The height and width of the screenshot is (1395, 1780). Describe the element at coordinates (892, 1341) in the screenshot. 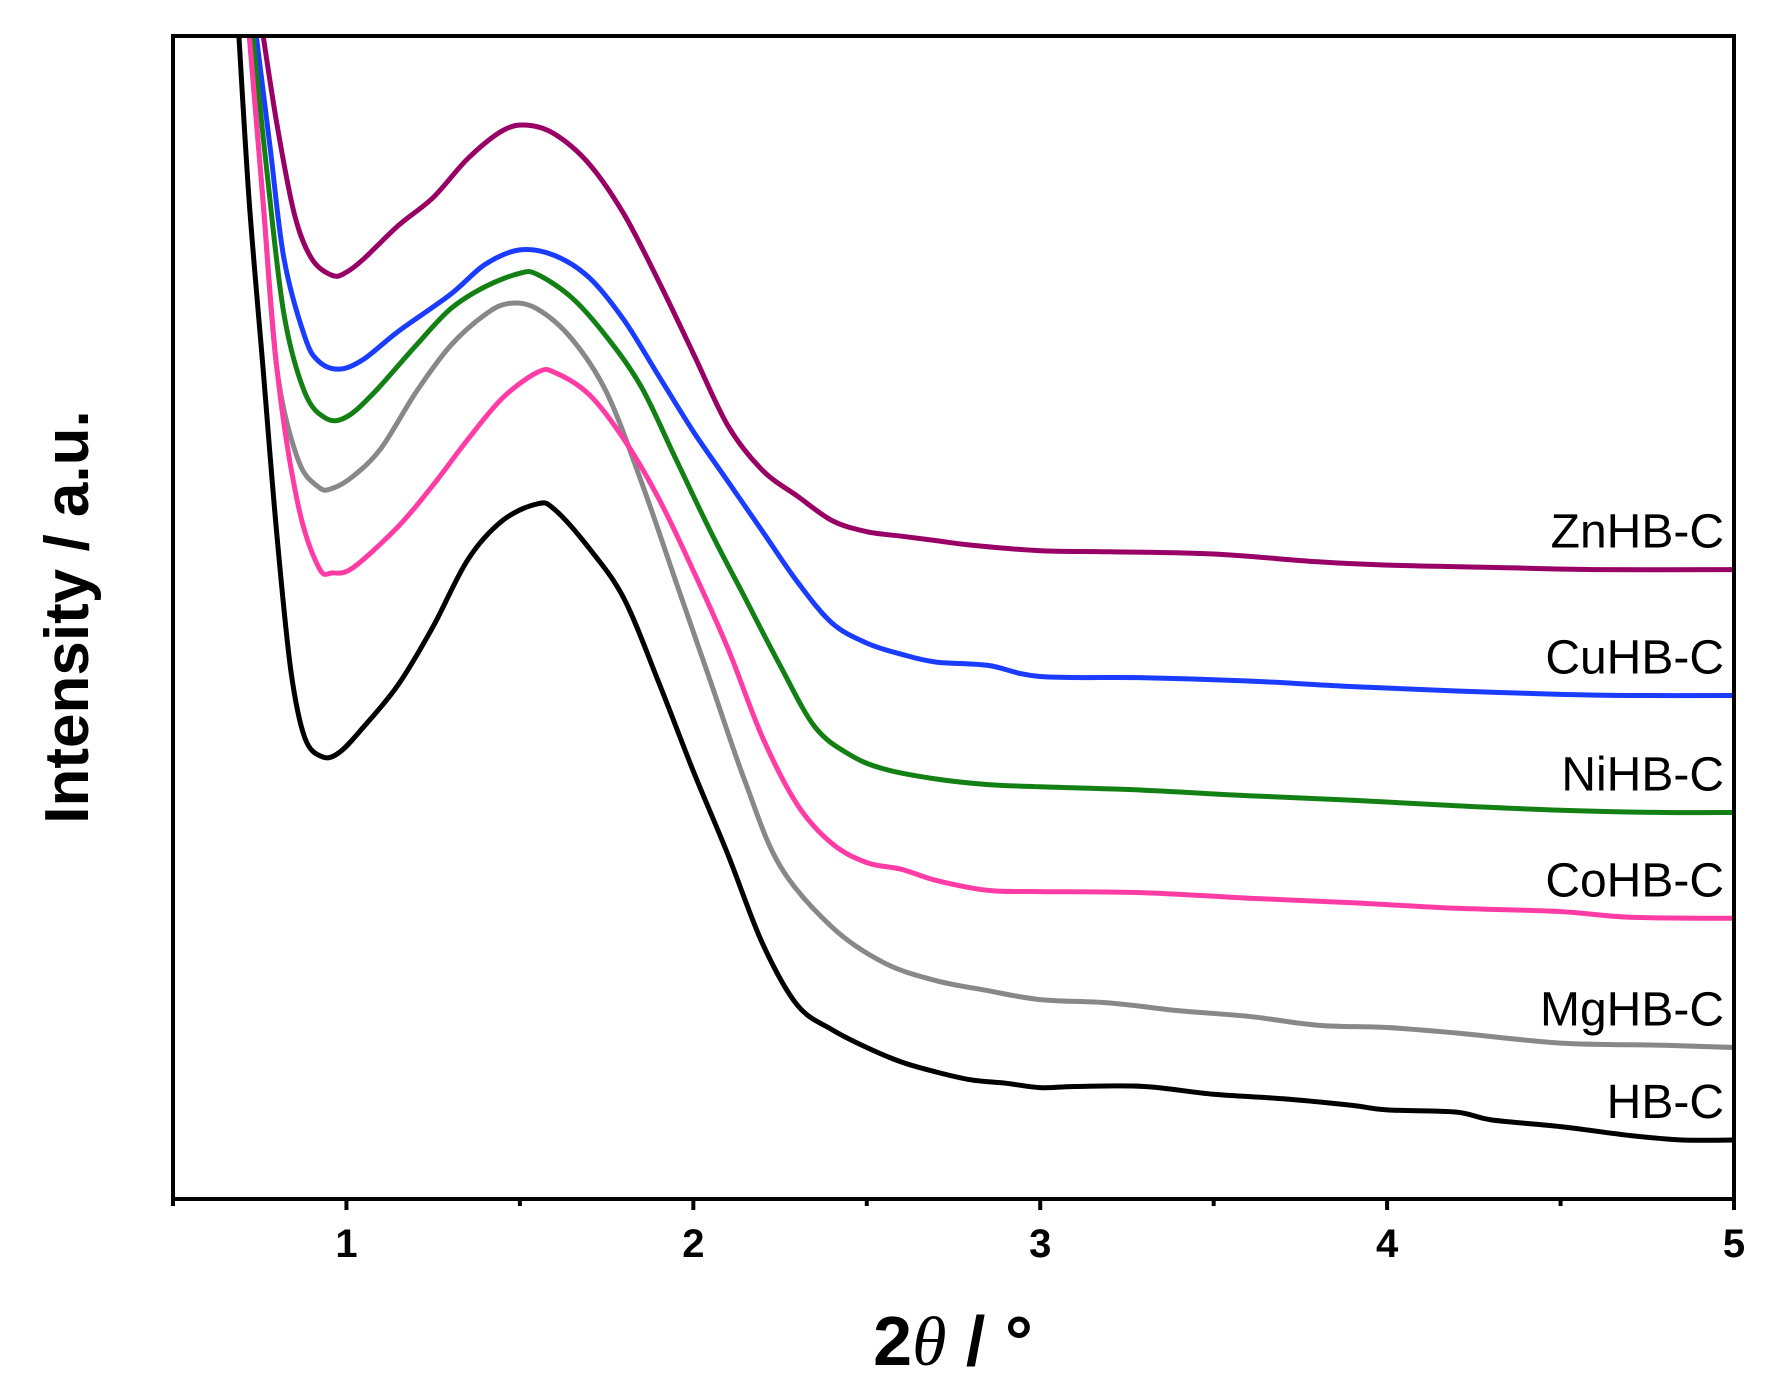

I see `x-axis-title-main: 2` at that location.